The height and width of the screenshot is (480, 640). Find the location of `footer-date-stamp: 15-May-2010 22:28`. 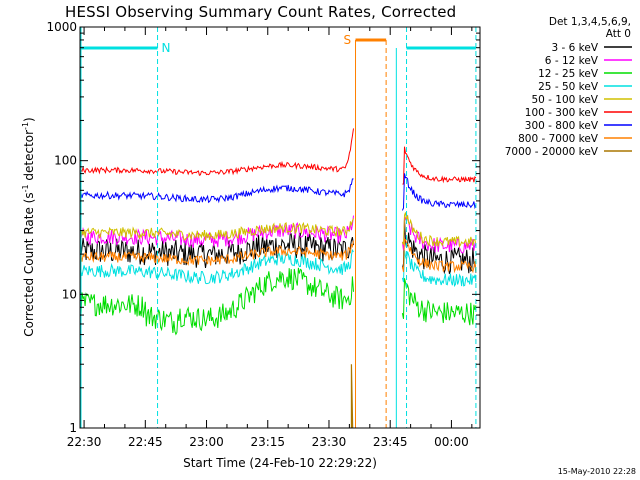

footer-date-stamp: 15-May-2010 22:28 is located at coordinates (597, 471).